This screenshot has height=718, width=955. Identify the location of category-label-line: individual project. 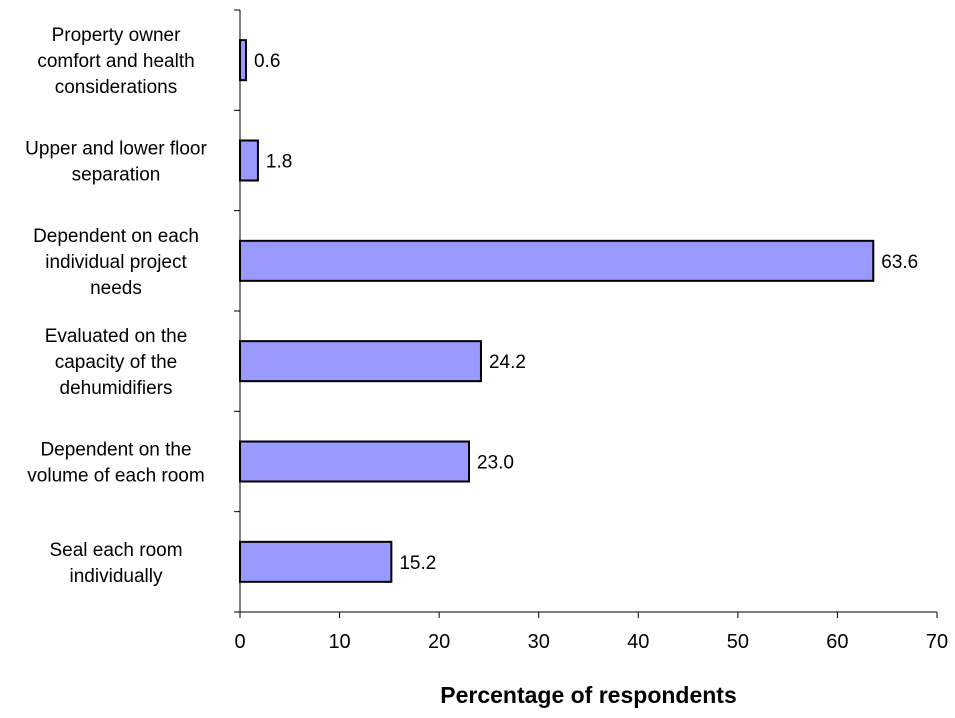
(116, 262).